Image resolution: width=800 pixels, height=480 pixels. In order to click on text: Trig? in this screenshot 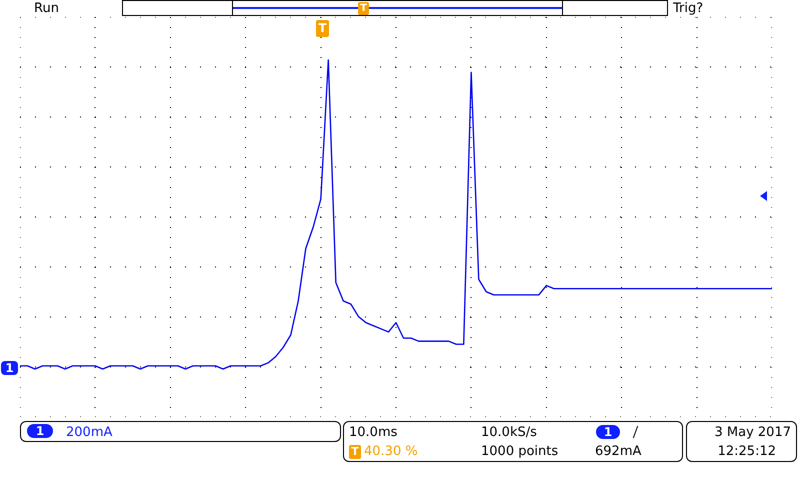, I will do `click(688, 8)`.